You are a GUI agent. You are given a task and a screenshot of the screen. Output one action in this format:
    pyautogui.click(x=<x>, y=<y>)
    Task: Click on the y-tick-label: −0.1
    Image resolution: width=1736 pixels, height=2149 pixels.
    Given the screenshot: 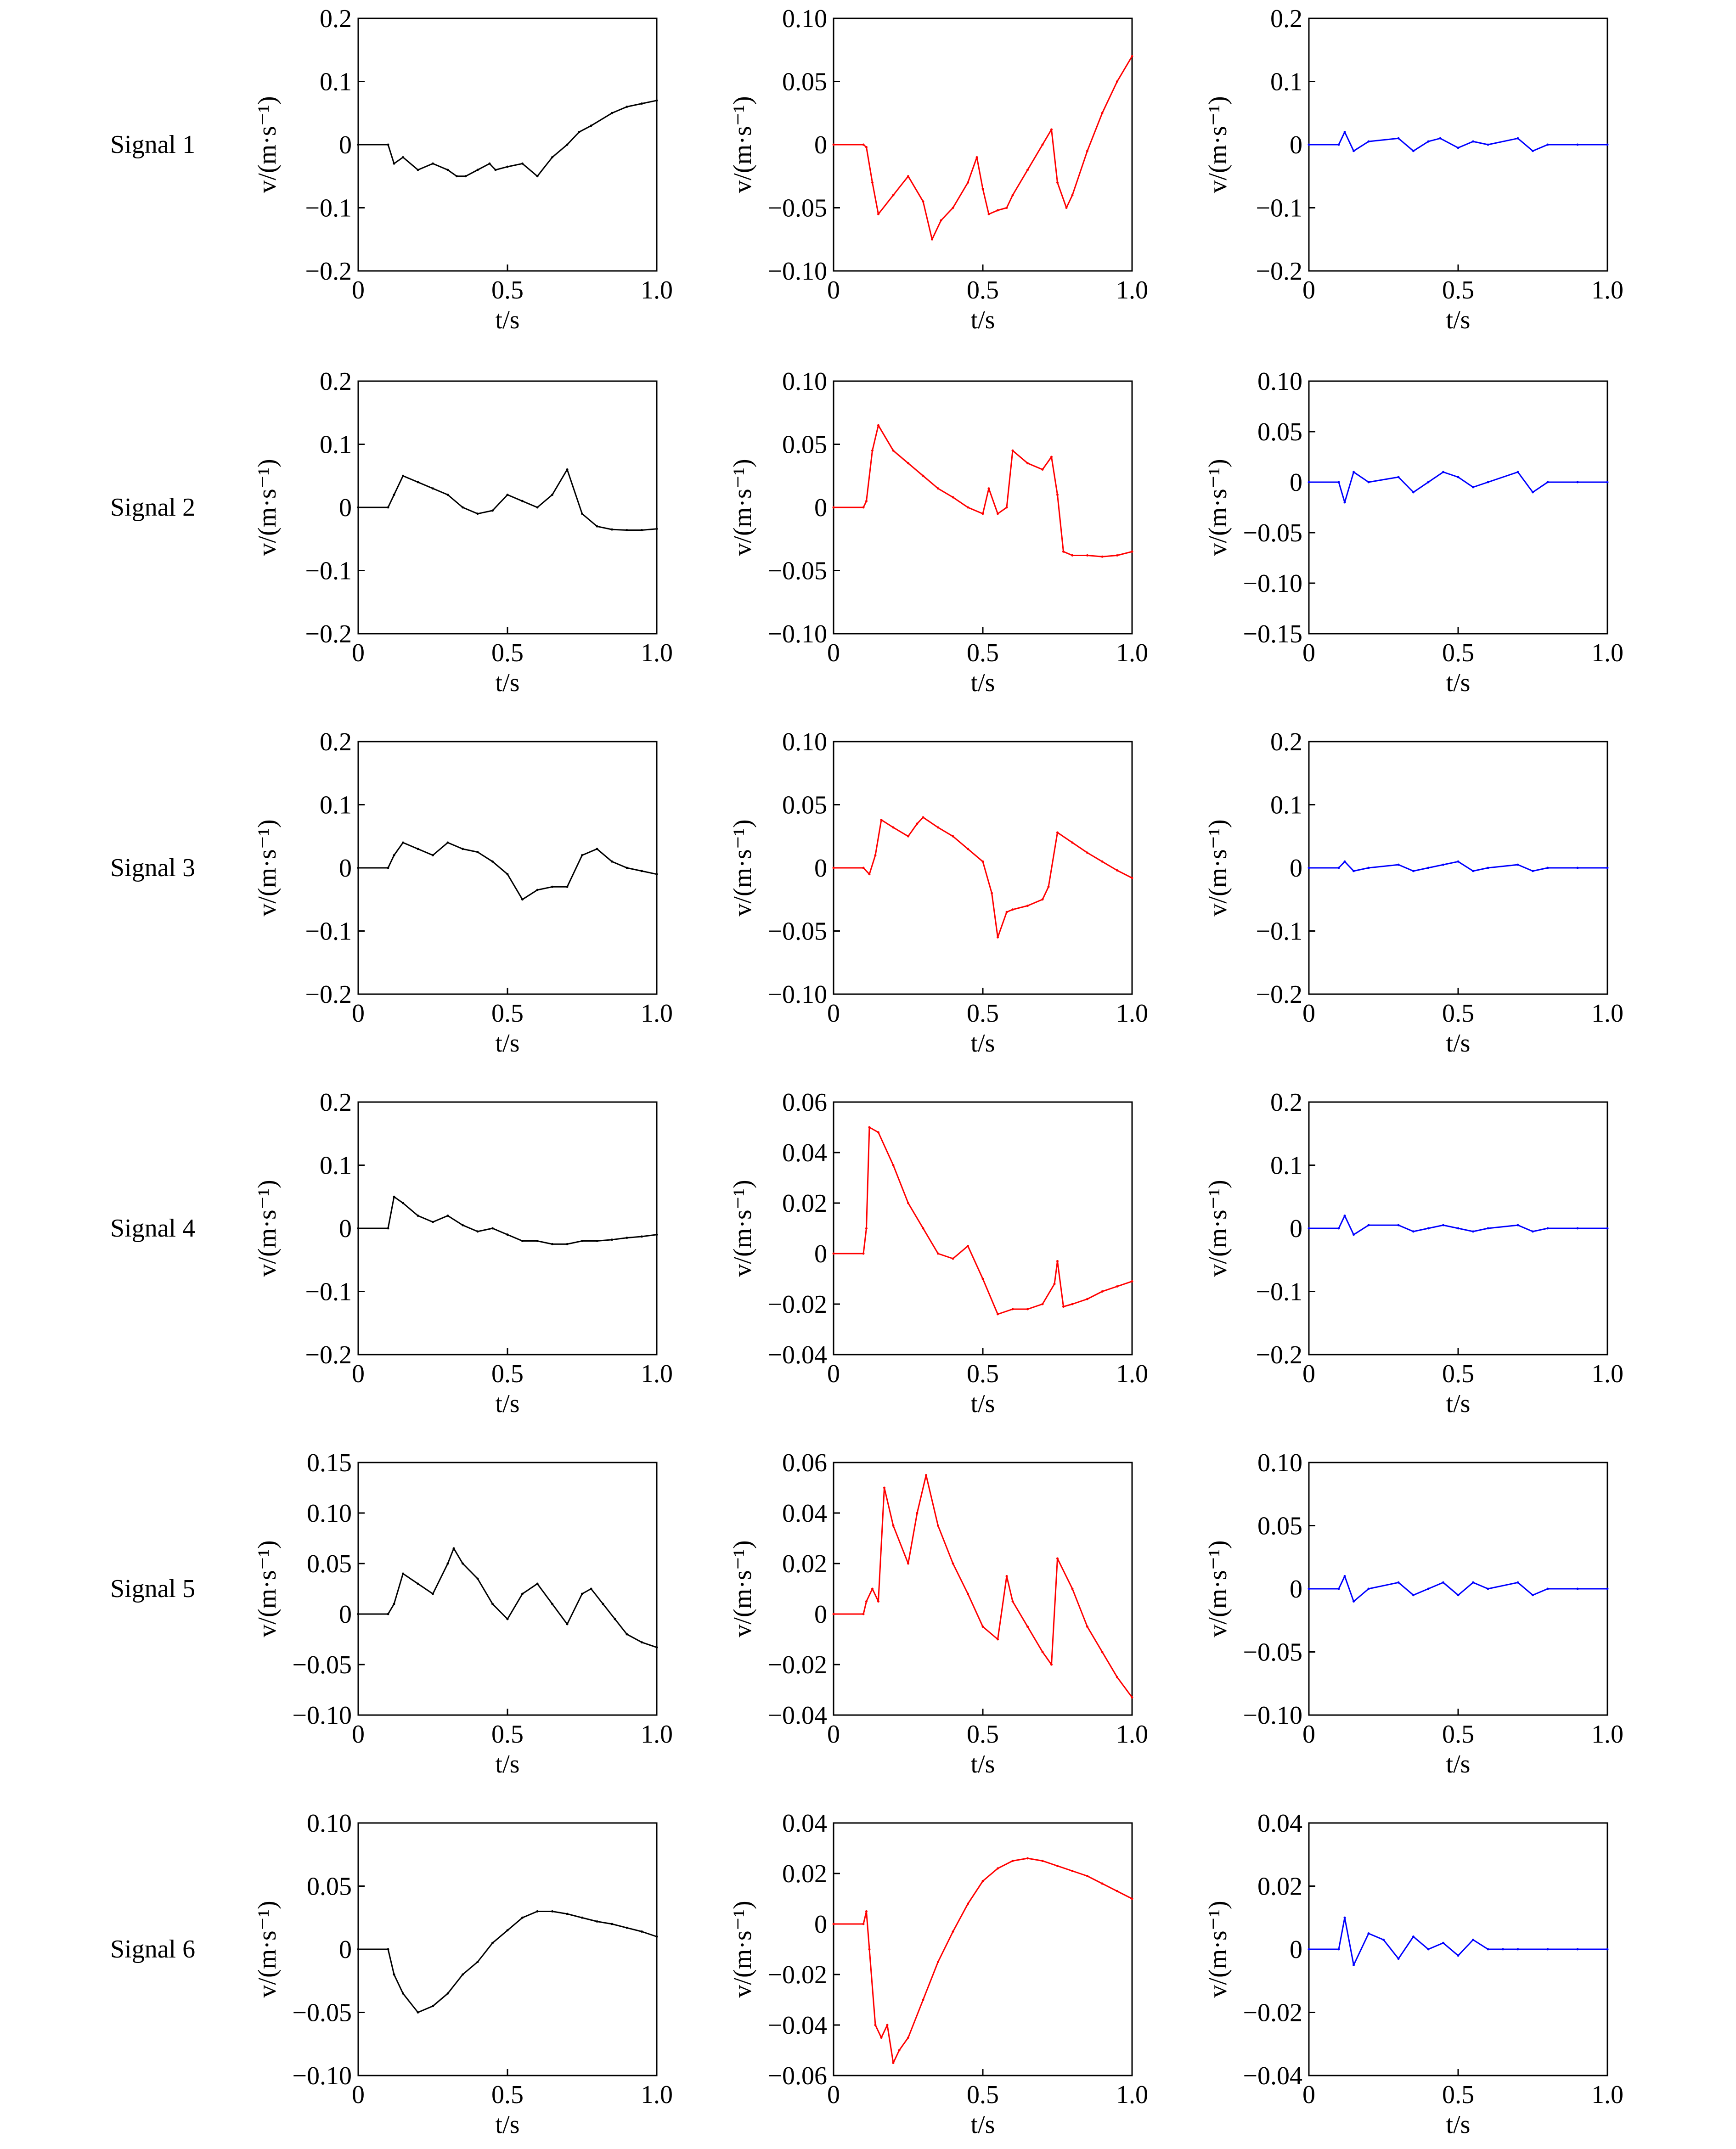 What is the action you would take?
    pyautogui.click(x=1279, y=1292)
    